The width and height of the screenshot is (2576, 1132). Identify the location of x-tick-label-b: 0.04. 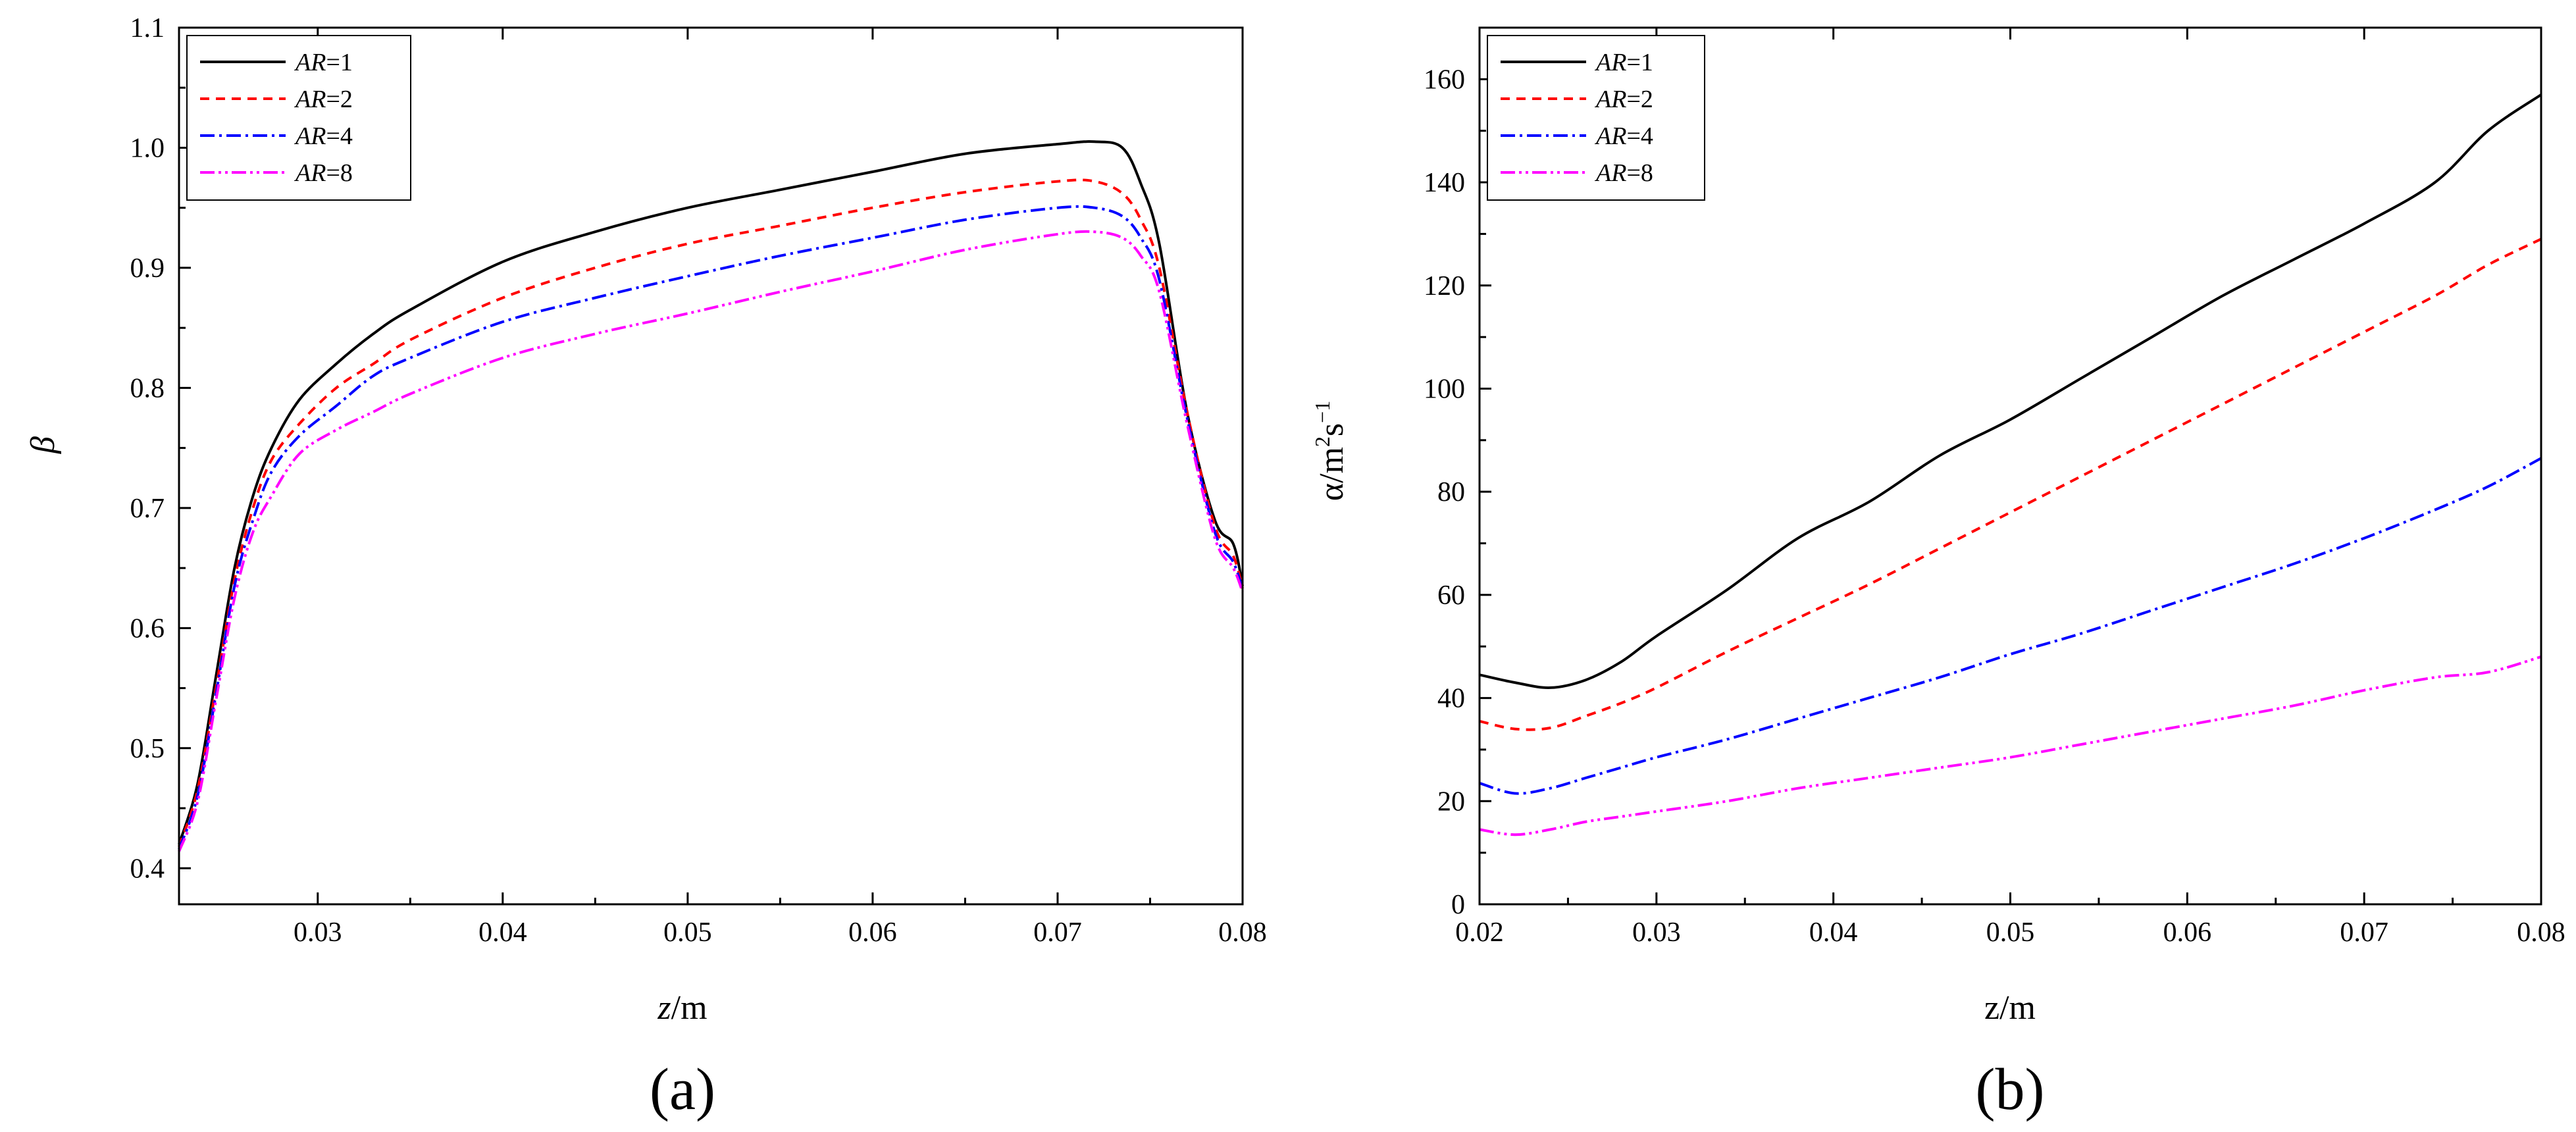
(1833, 932).